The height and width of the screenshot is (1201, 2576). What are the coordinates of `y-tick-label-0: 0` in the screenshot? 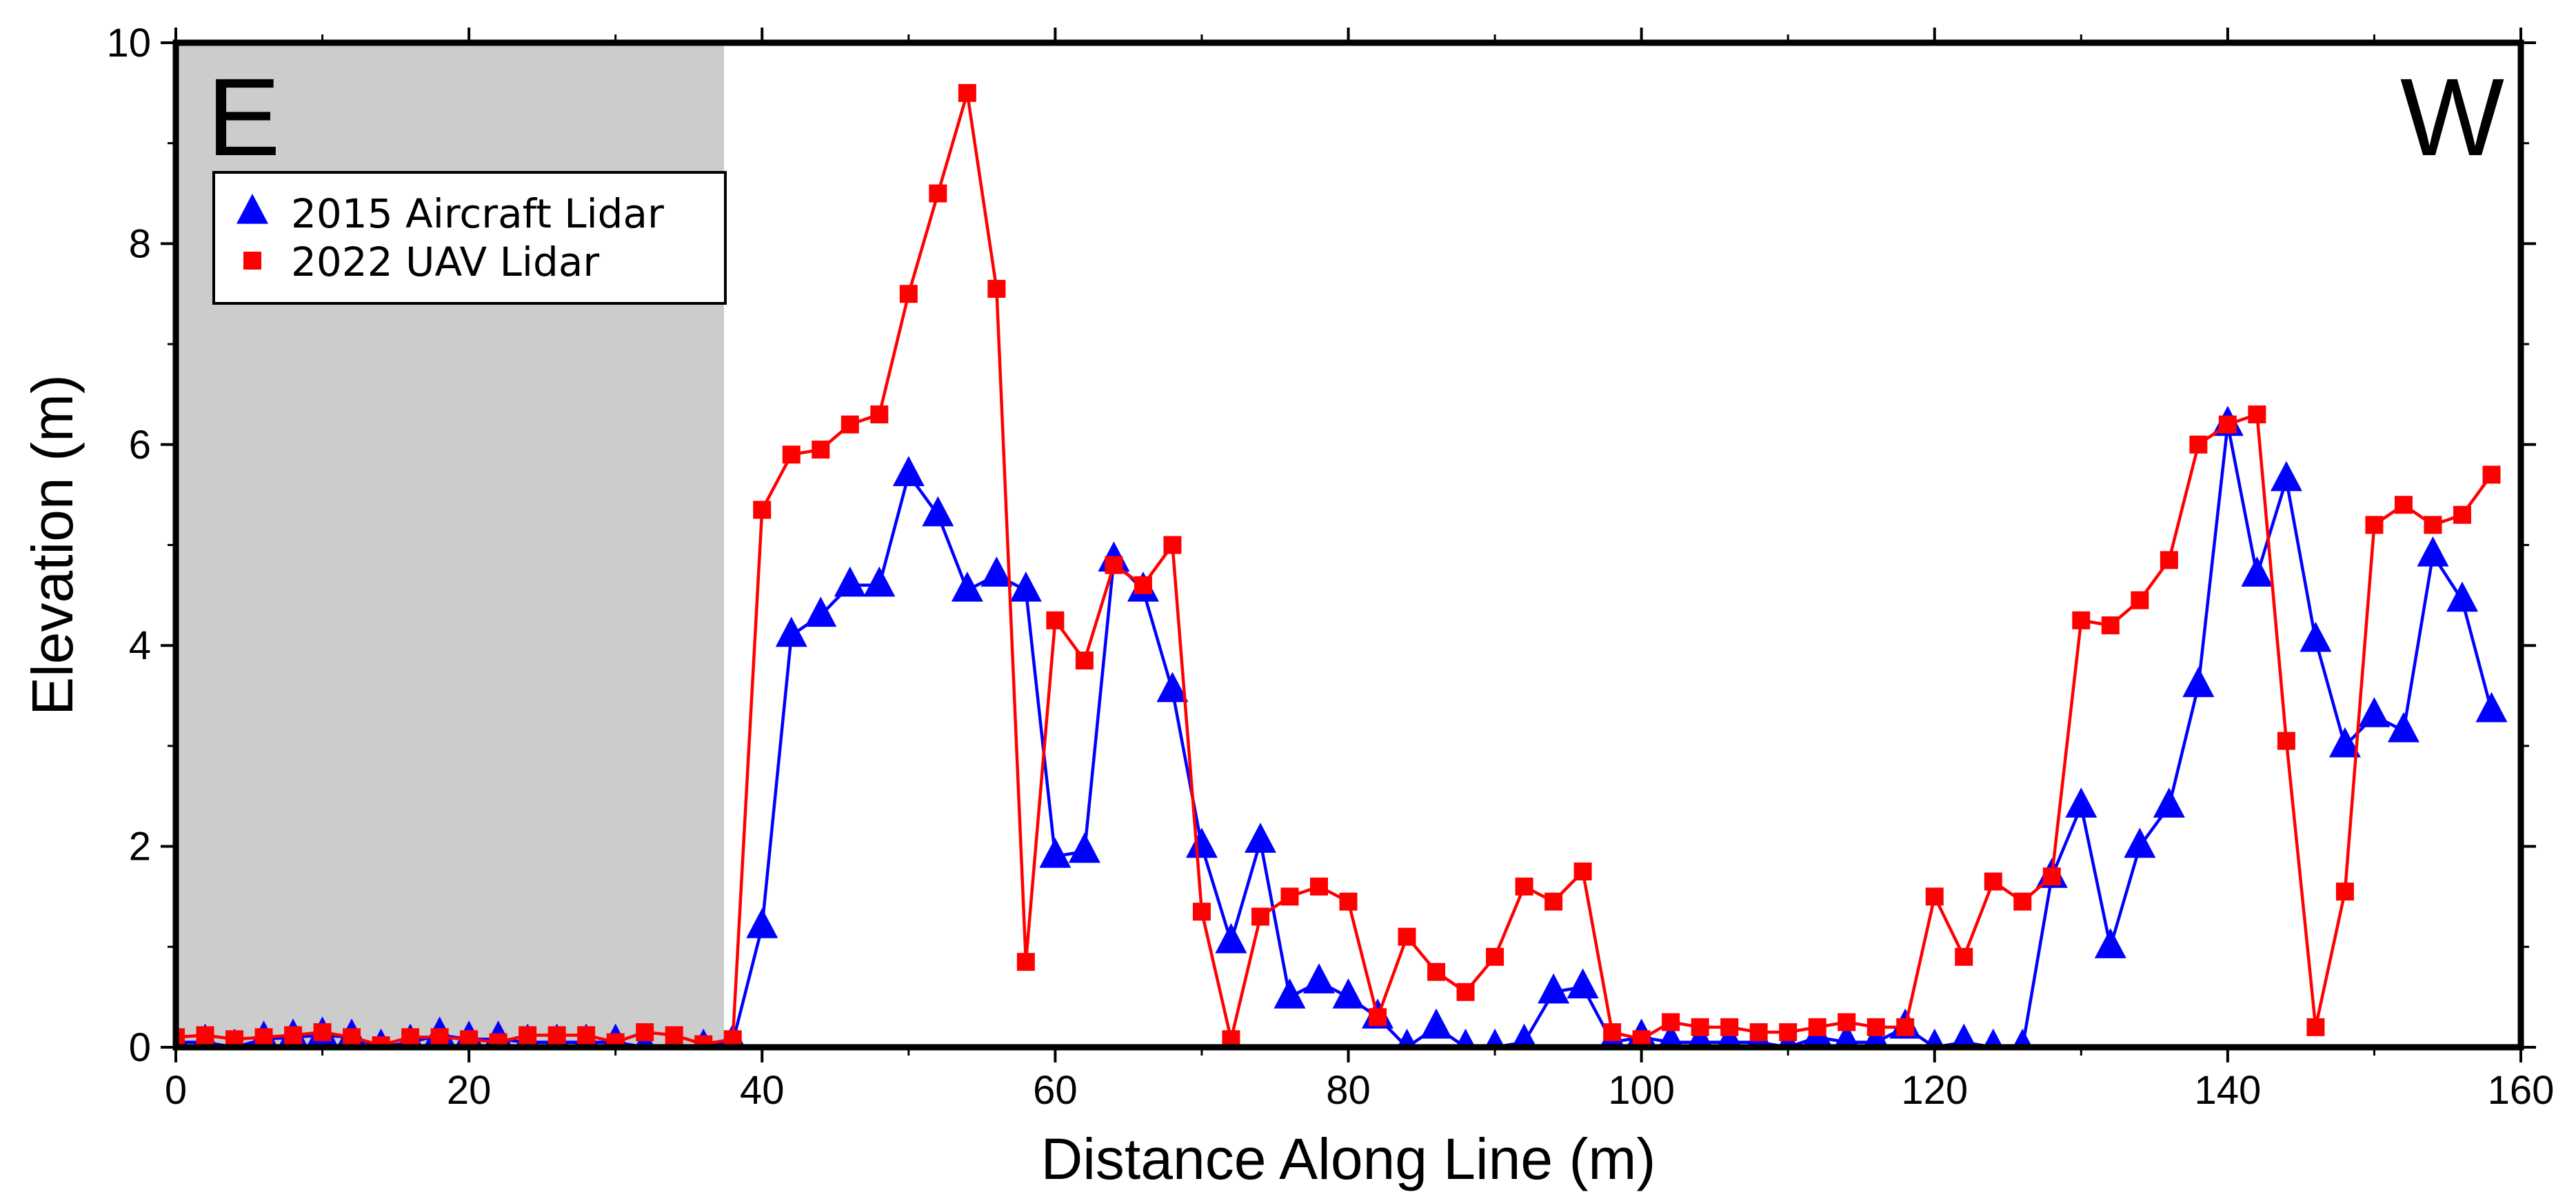 It's located at (140, 1047).